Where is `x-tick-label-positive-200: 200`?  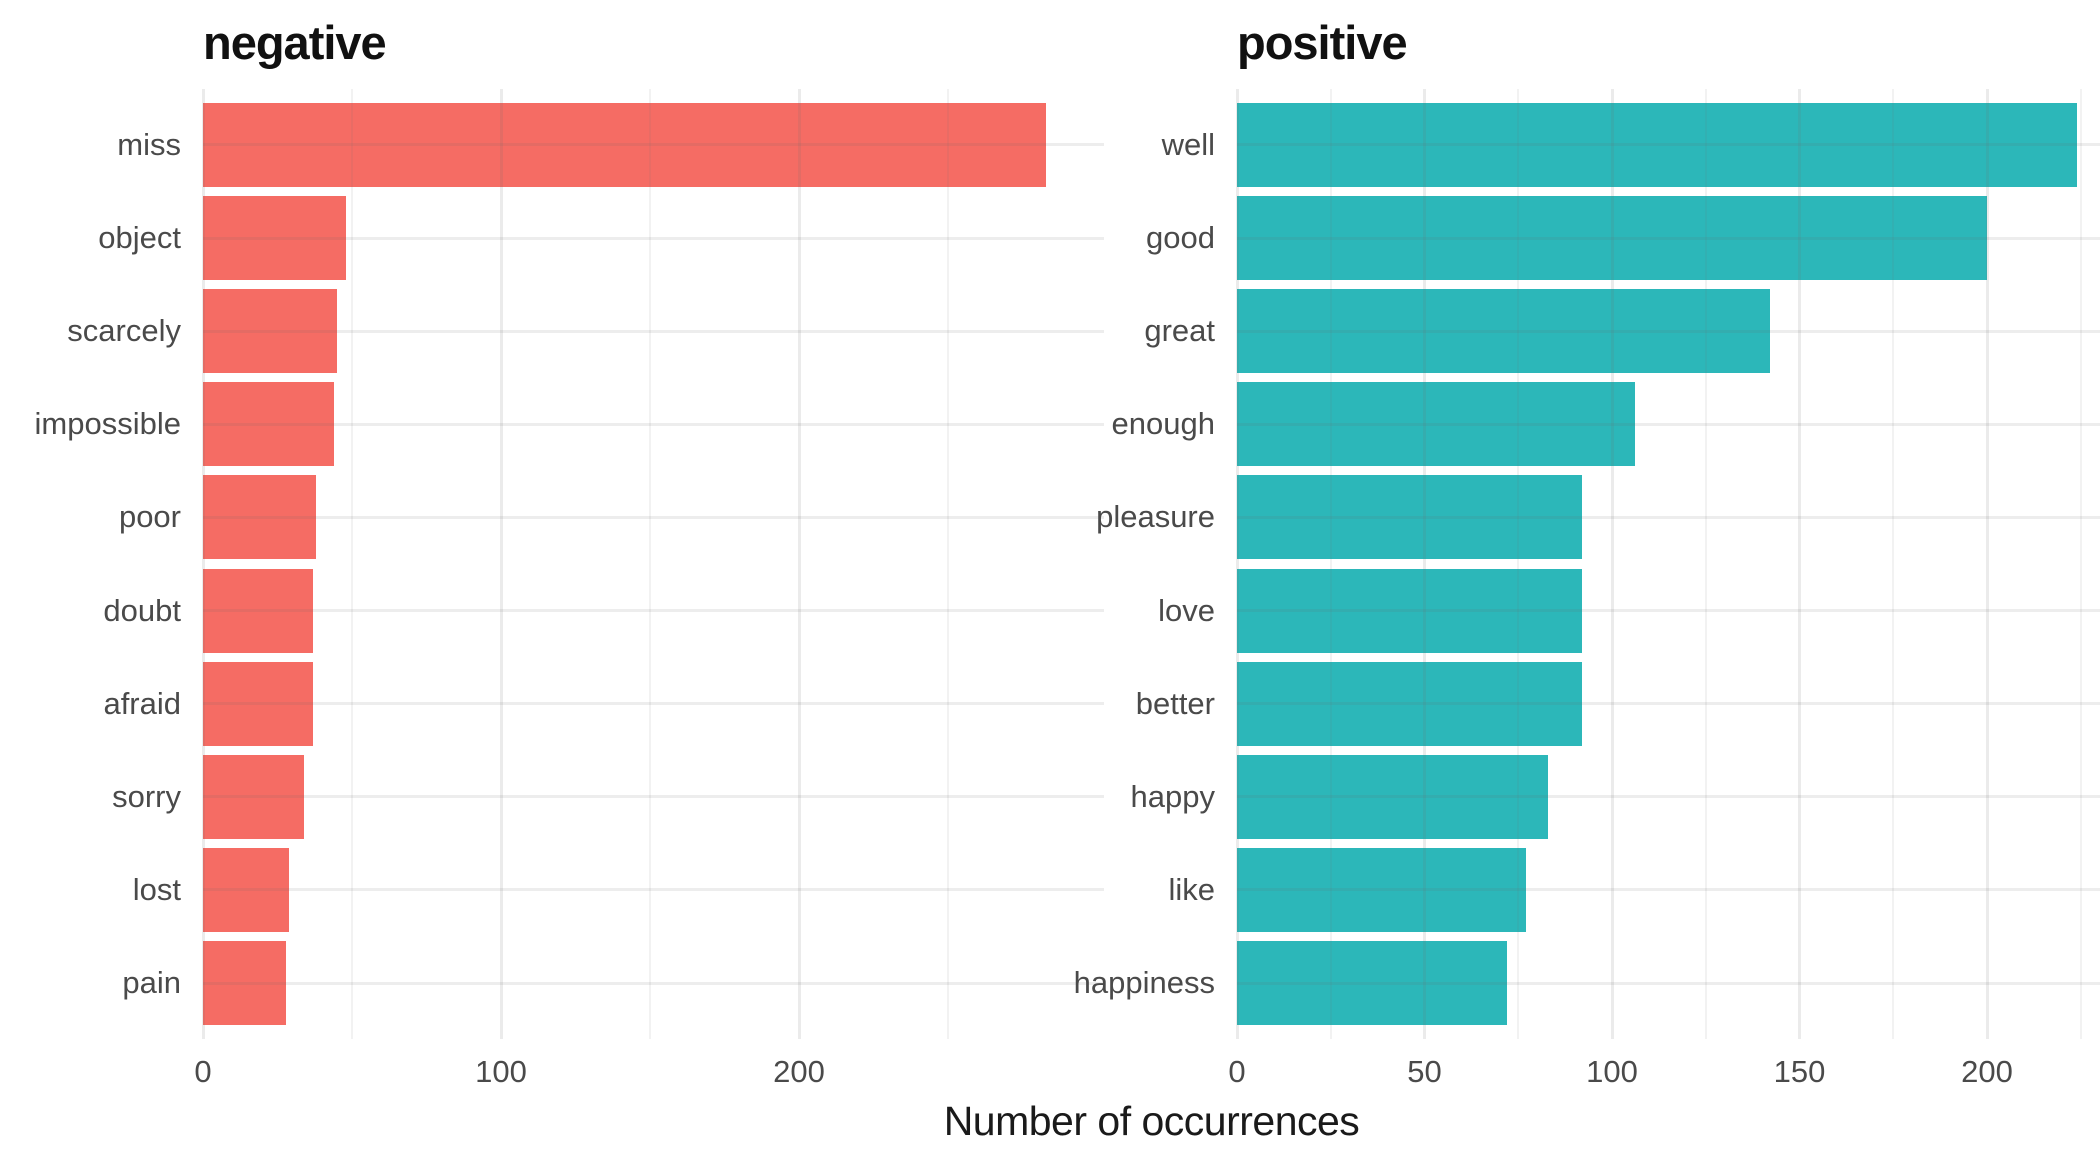
x-tick-label-positive-200: 200 is located at coordinates (1987, 1071).